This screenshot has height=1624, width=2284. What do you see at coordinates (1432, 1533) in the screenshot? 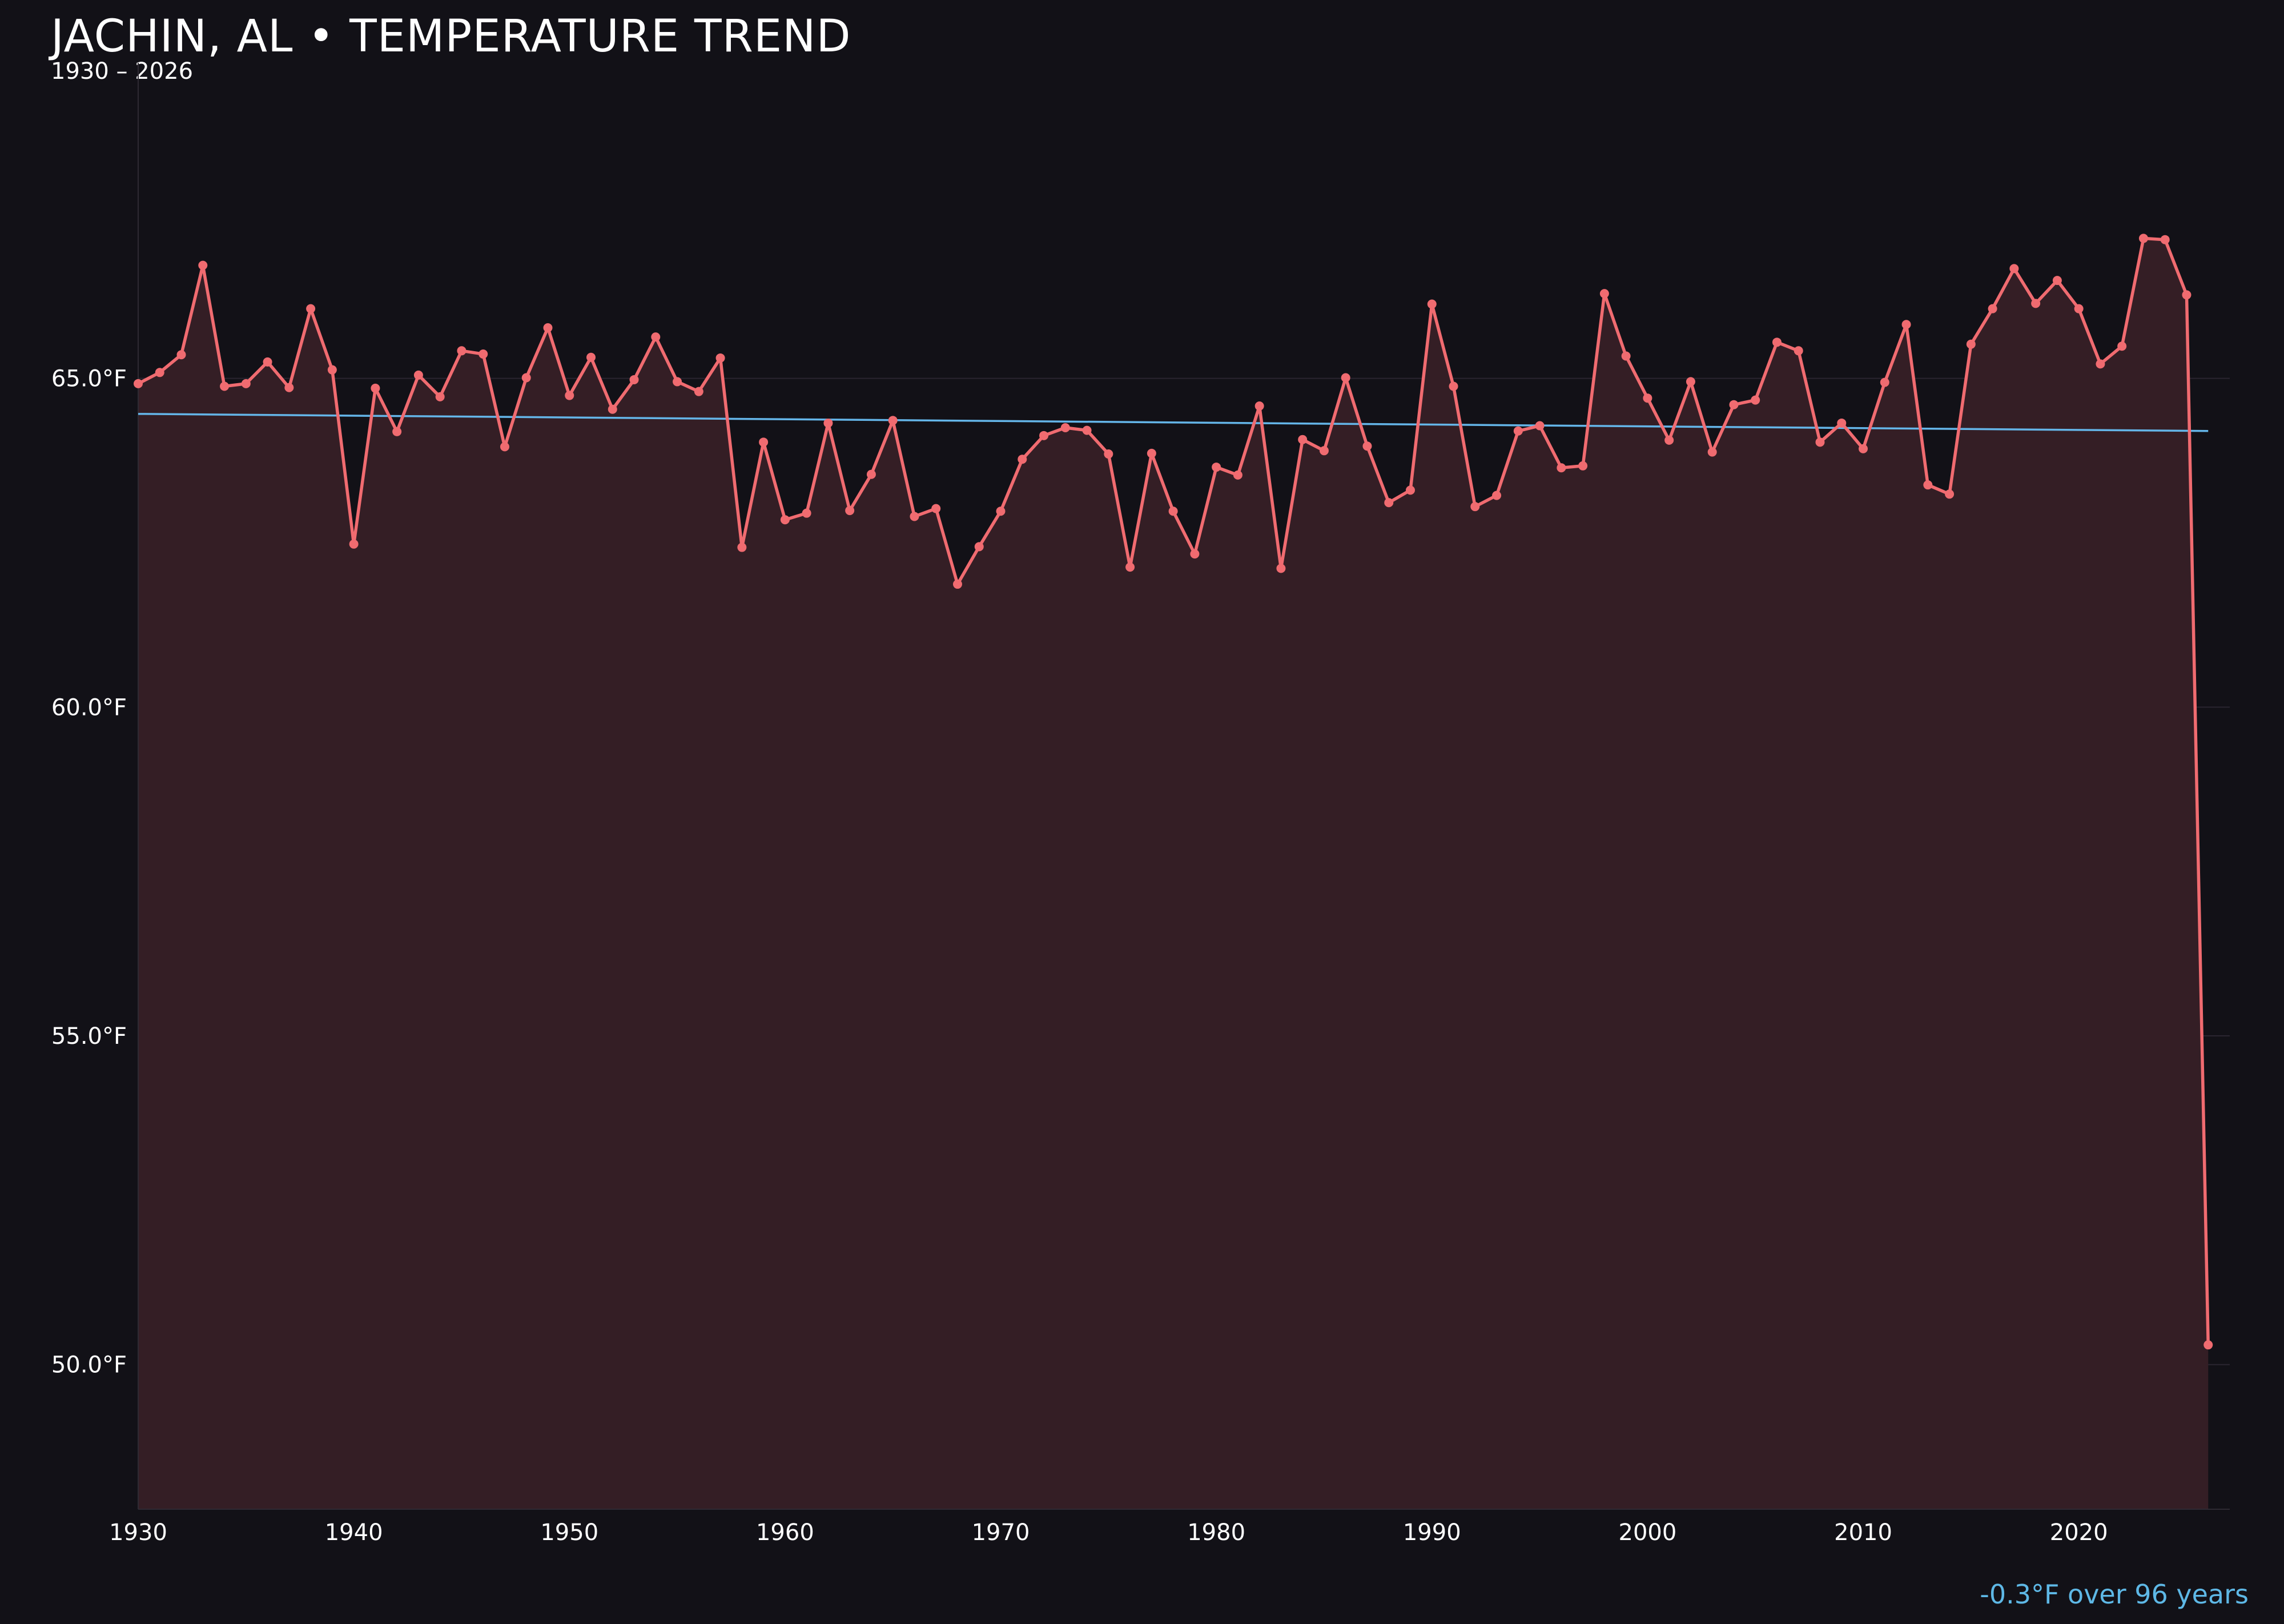
I see `x-tick-label: 1990` at bounding box center [1432, 1533].